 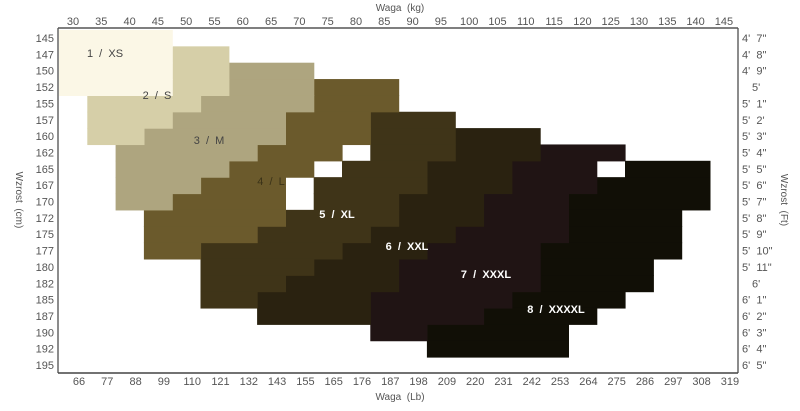 I want to click on ft-tick-label: 4' 9", so click(x=754, y=72).